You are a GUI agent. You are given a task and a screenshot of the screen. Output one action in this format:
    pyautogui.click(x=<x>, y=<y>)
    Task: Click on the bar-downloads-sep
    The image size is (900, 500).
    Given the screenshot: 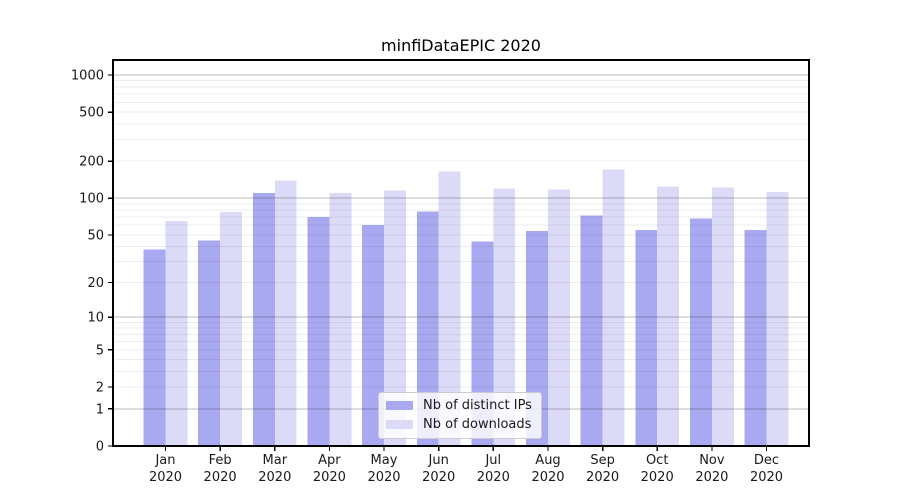 What is the action you would take?
    pyautogui.click(x=613, y=308)
    